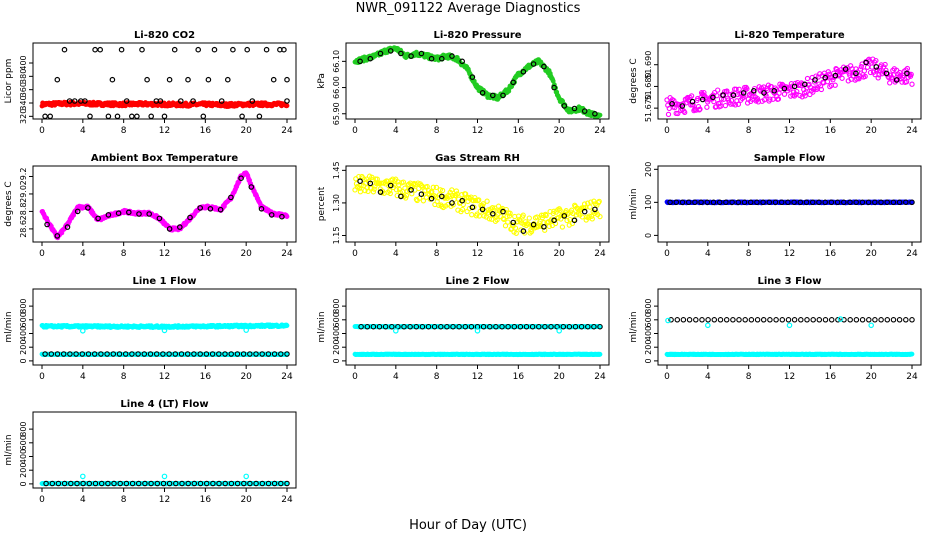  What do you see at coordinates (477, 204) in the screenshot?
I see `plot-frame` at bounding box center [477, 204].